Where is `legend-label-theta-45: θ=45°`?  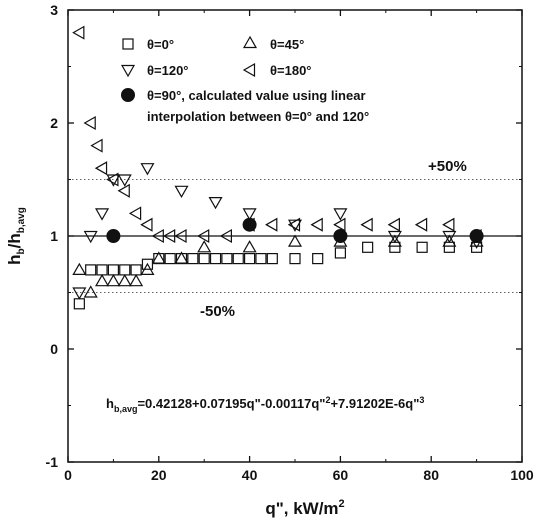
legend-label-theta-45: θ=45° is located at coordinates (287, 44).